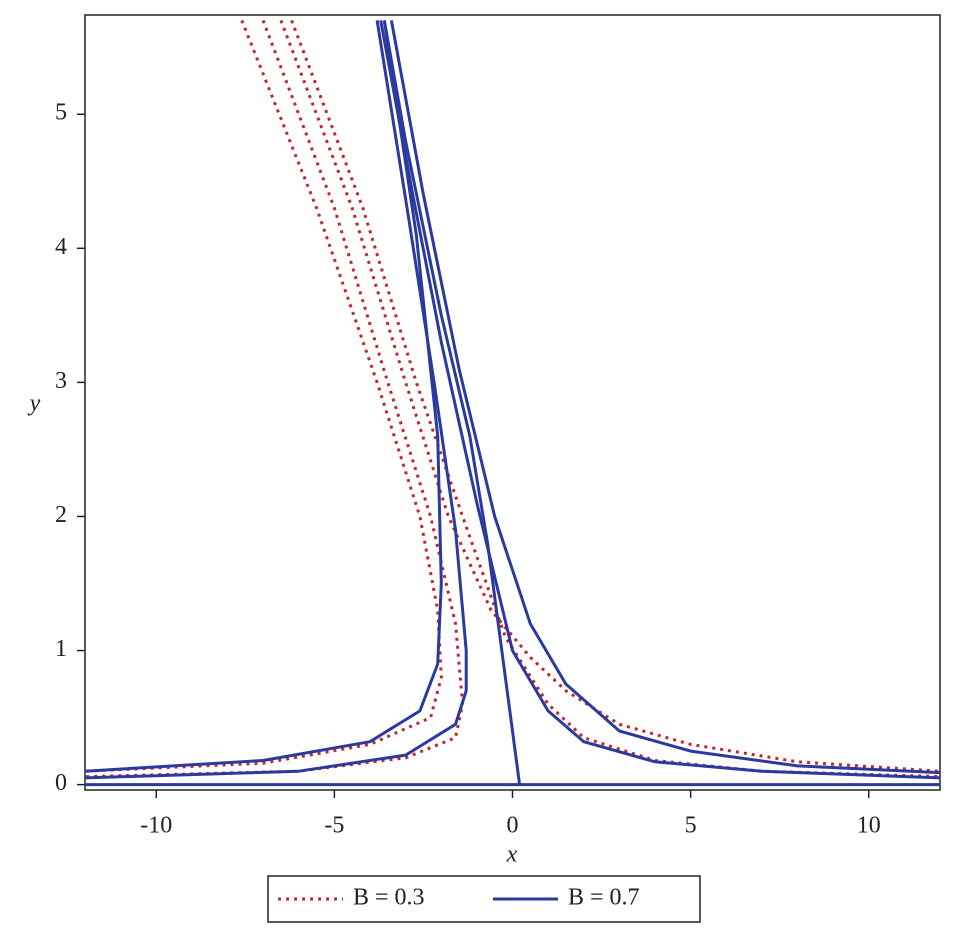 This screenshot has width=955, height=943. I want to click on x-tick-label: 5, so click(691, 826).